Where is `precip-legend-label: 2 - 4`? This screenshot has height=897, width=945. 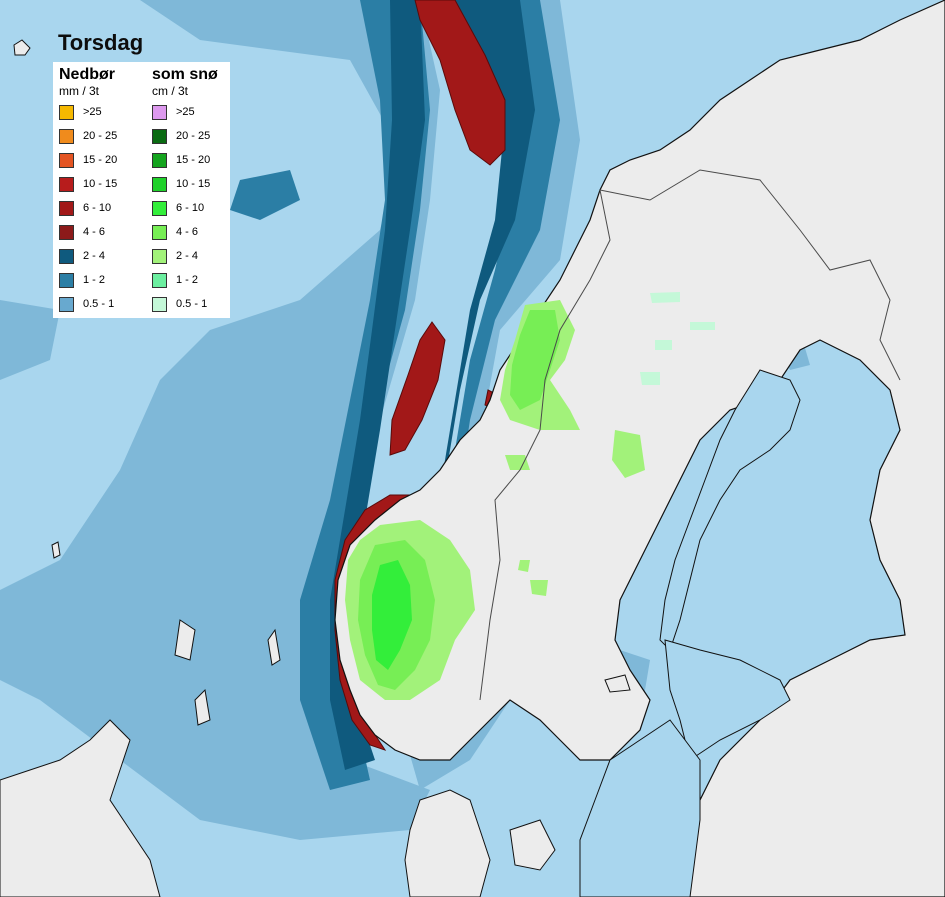
precip-legend-label: 2 - 4 is located at coordinates (94, 256).